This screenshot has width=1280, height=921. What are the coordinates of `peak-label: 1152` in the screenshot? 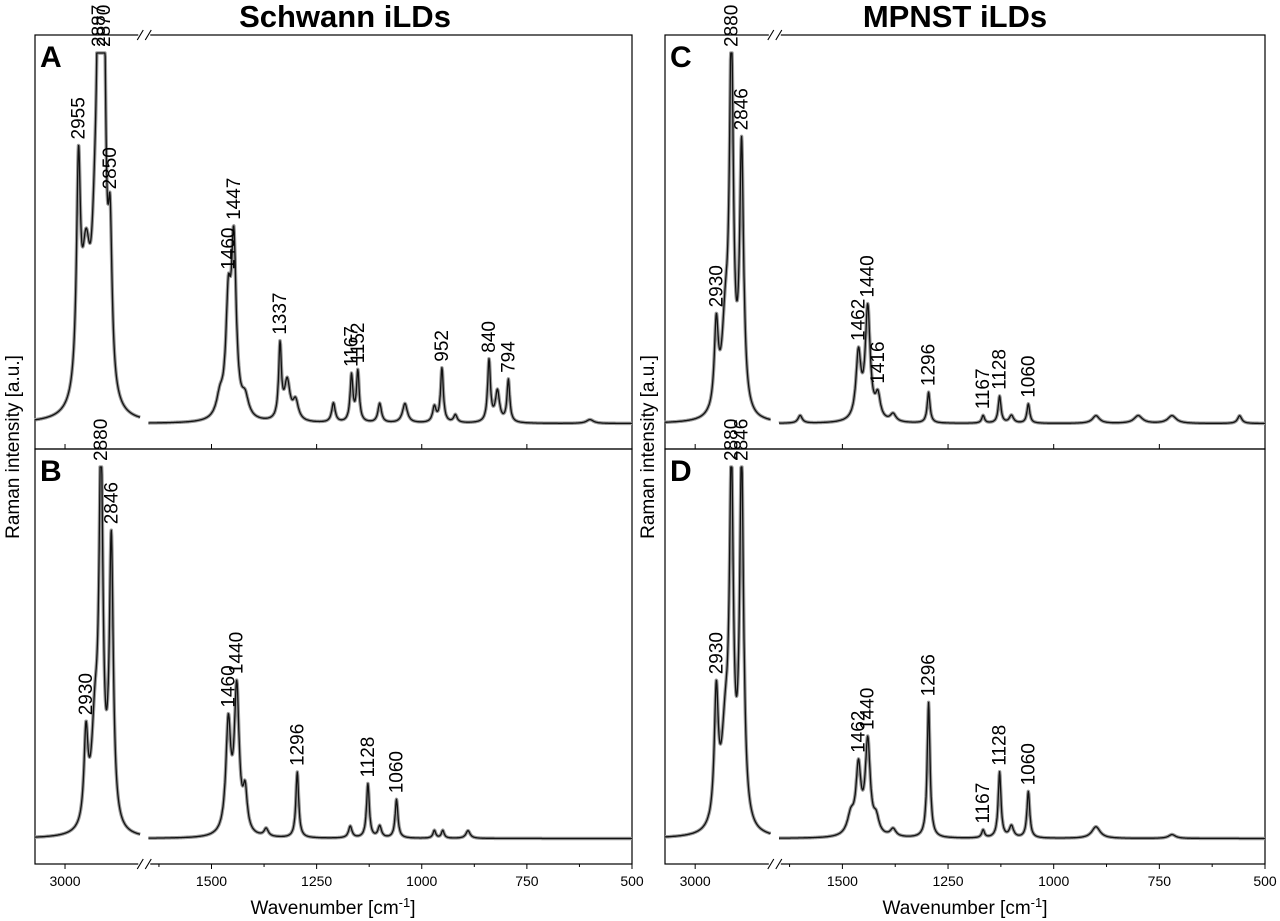 It's located at (358, 343).